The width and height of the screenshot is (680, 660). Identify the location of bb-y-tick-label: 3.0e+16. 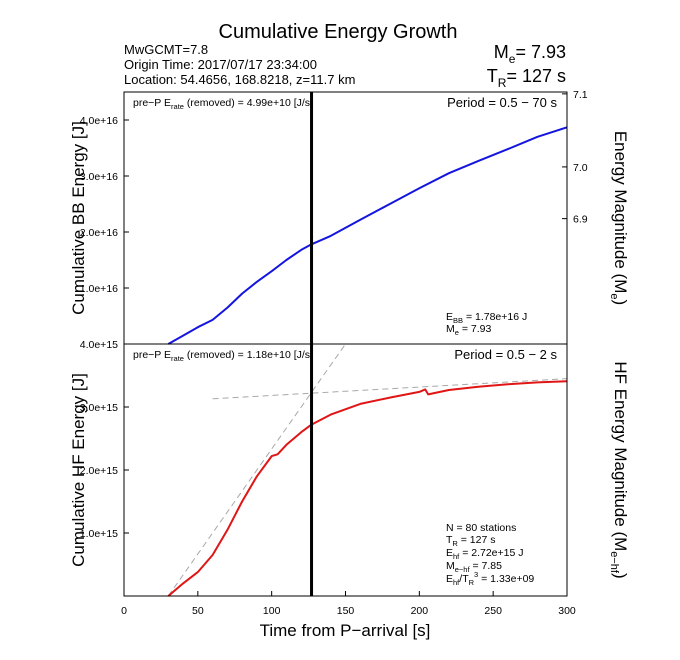
(99, 177).